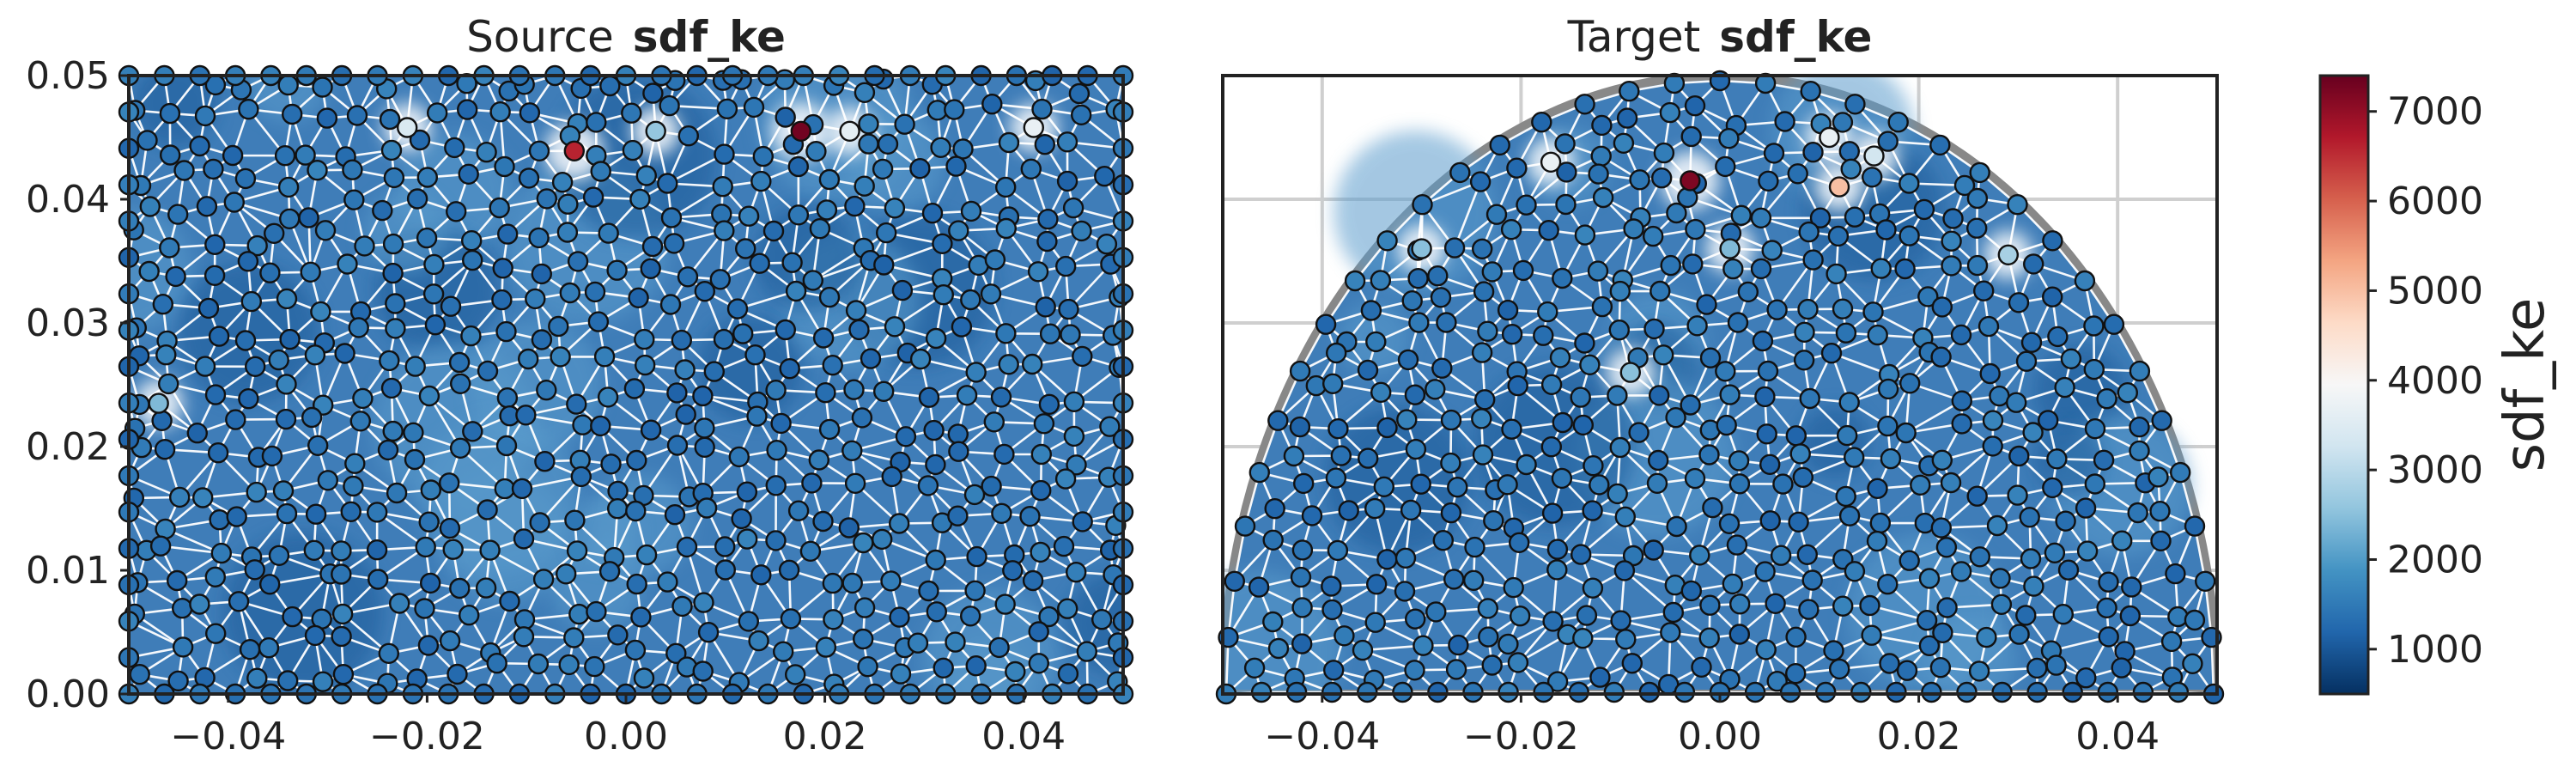 This screenshot has height=773, width=2576. Describe the element at coordinates (2435, 559) in the screenshot. I see `colorbar-tick-label: 2000` at that location.